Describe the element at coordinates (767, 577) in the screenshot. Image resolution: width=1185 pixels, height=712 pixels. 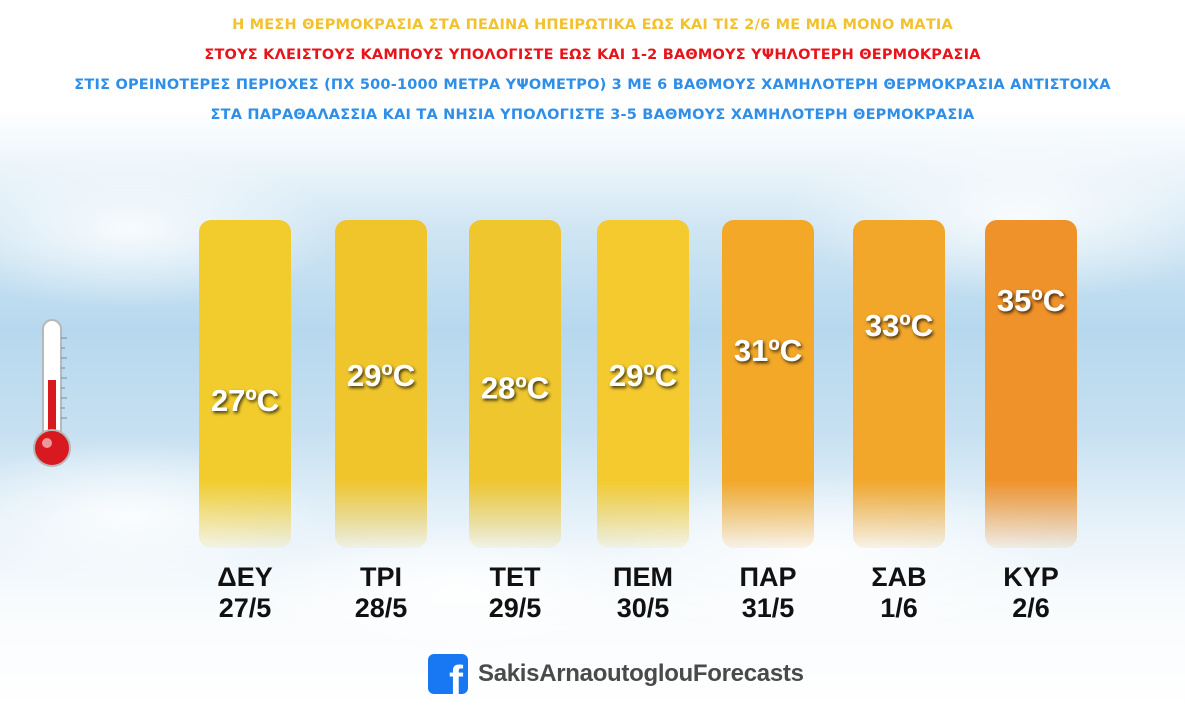
I see `day-label: ΠΑΡ` at that location.